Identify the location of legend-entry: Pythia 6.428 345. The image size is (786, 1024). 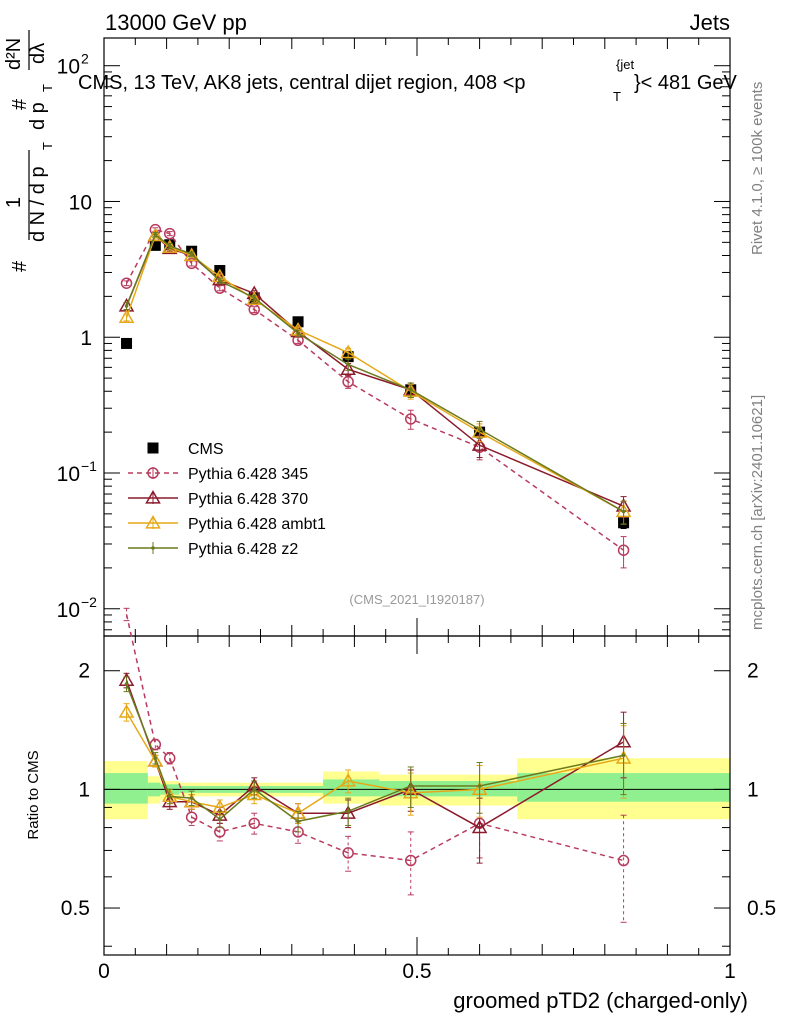
(218, 474).